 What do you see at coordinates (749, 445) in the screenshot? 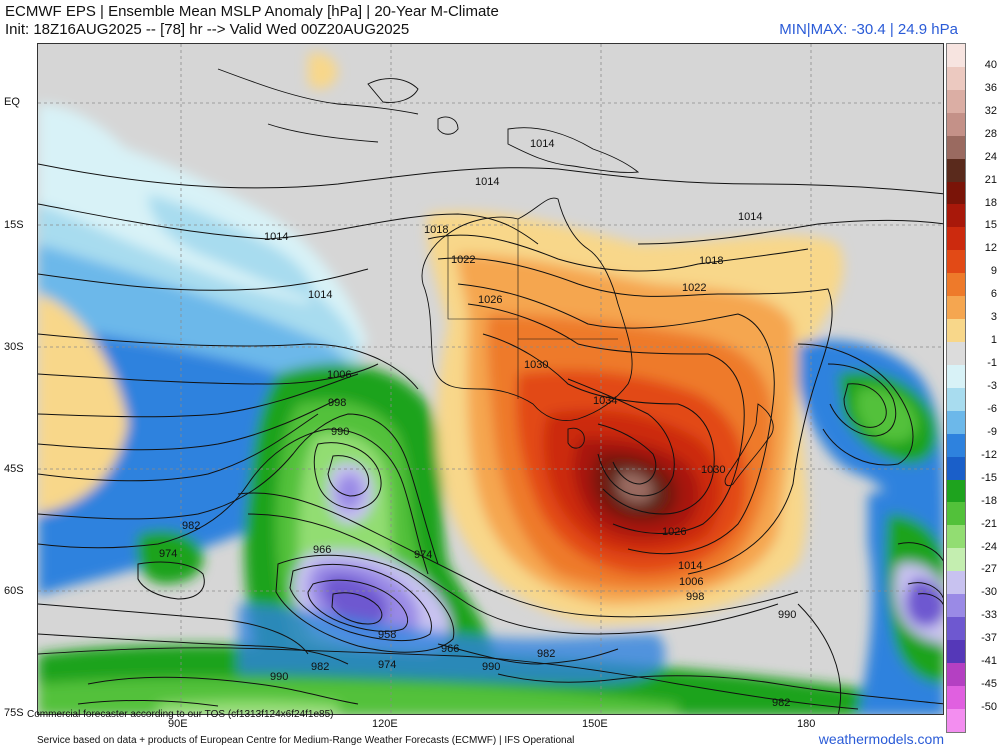
I see `new-zealand-coast` at bounding box center [749, 445].